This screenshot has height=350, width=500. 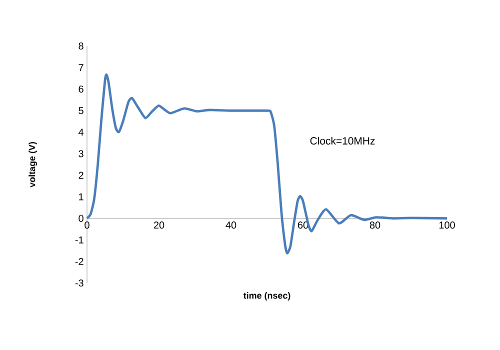 What do you see at coordinates (266, 296) in the screenshot?
I see `x-axis-title: time (nsec)` at bounding box center [266, 296].